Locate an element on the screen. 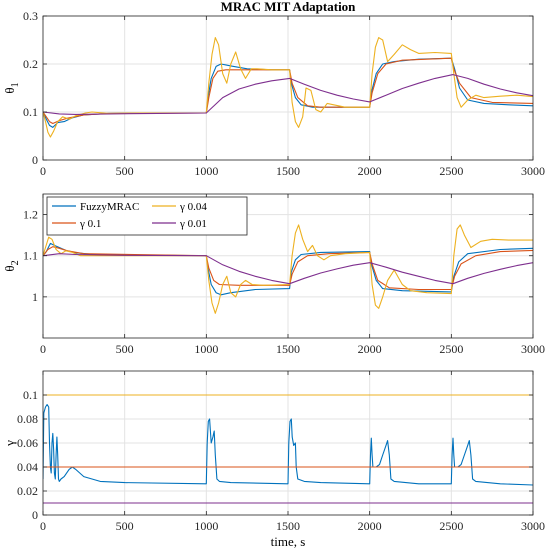  legend-box is located at coordinates (147, 216).